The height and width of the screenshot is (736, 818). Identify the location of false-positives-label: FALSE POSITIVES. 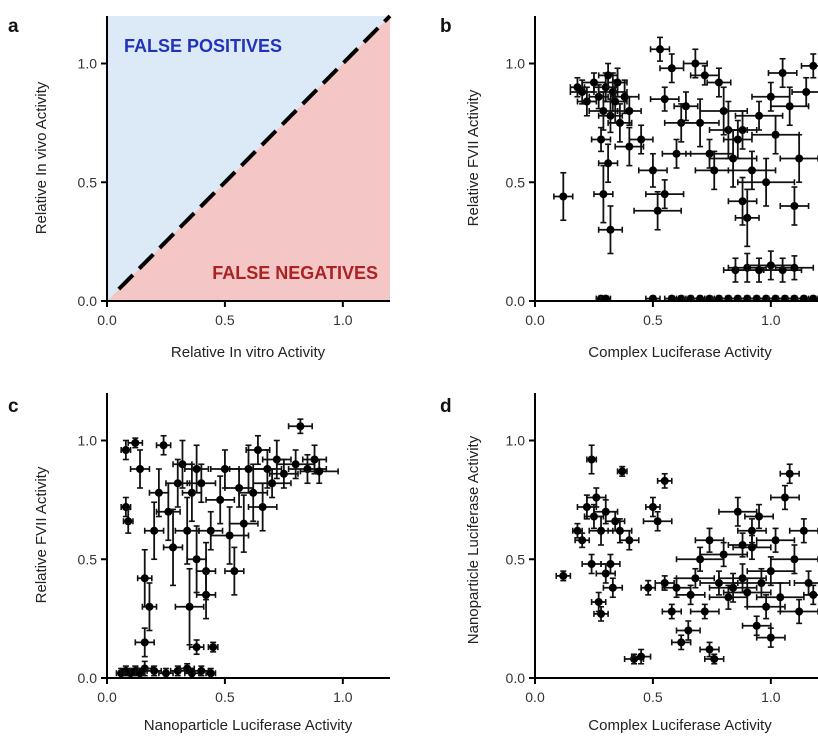
(203, 46).